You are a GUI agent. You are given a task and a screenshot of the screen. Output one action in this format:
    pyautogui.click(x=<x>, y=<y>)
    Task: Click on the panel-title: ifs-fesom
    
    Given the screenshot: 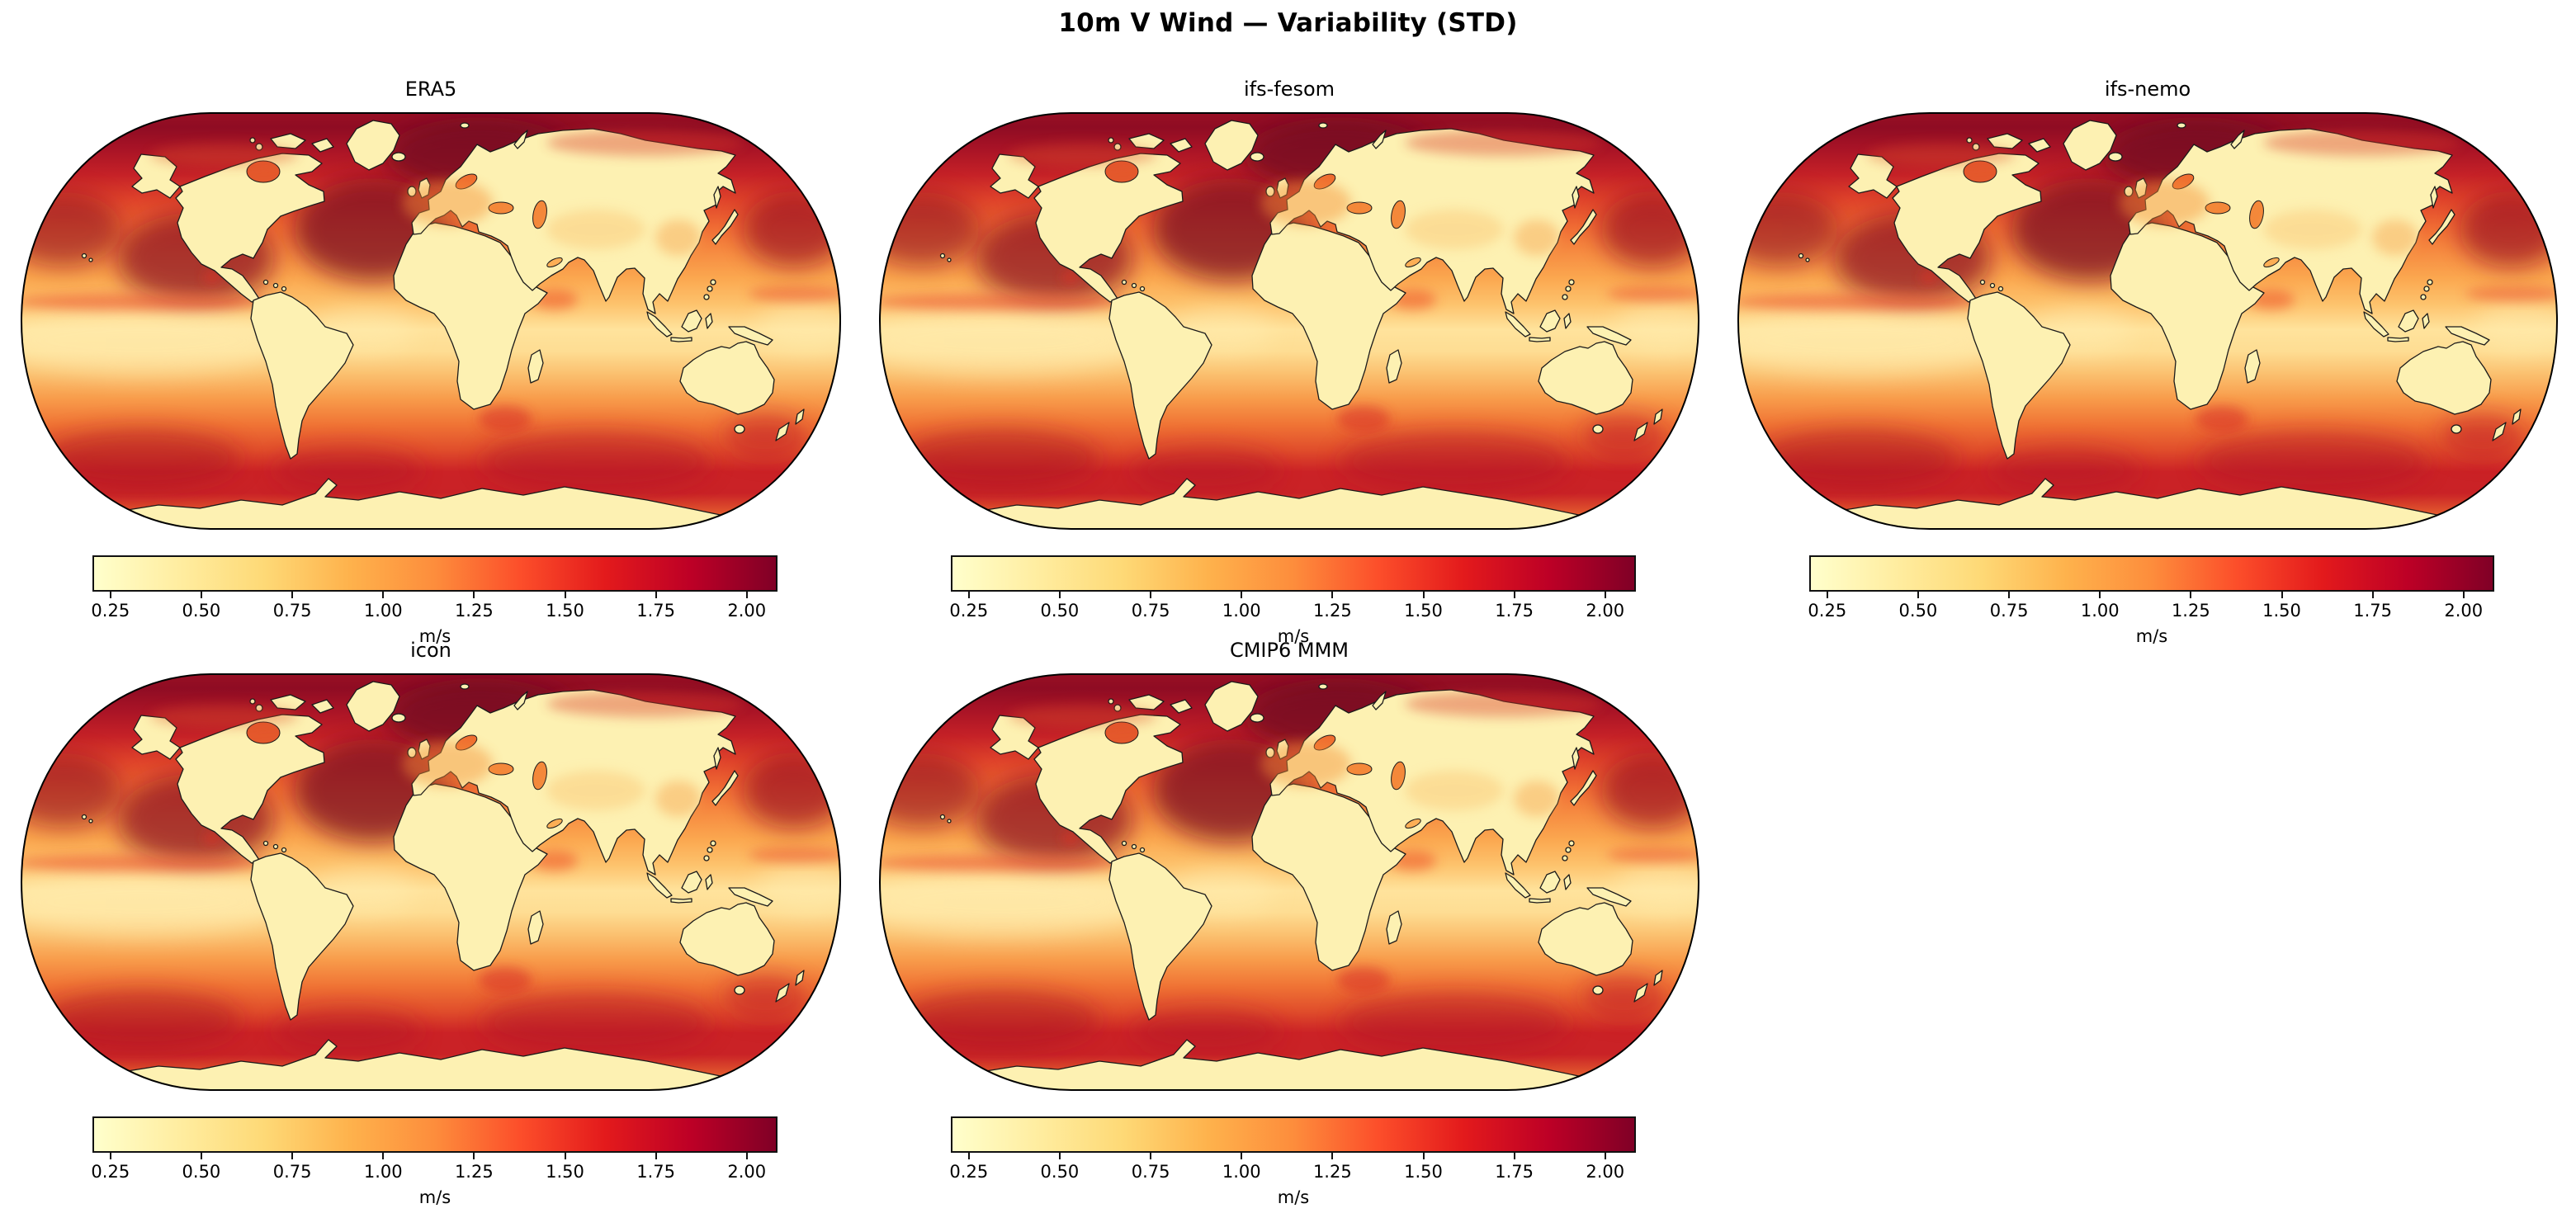 What is the action you would take?
    pyautogui.click(x=1289, y=89)
    